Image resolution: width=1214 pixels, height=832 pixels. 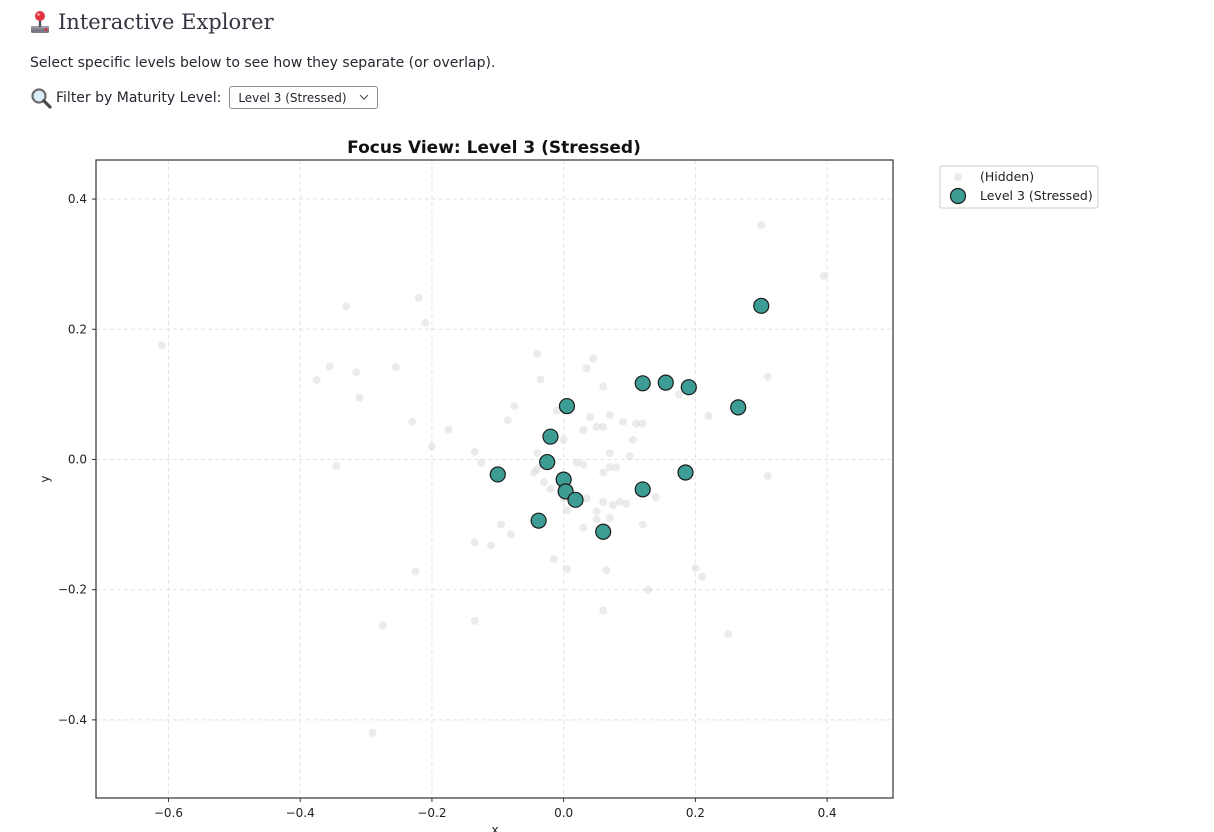 I want to click on x-tick-label: −0.2, so click(x=431, y=813).